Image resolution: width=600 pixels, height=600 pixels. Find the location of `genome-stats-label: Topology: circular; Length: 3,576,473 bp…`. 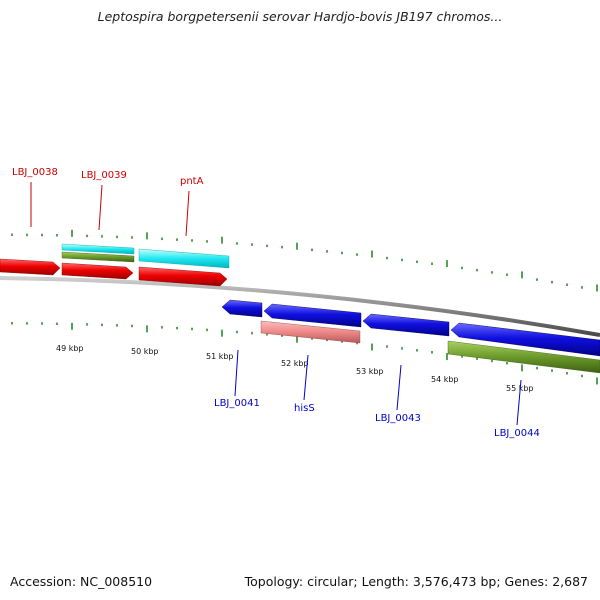

genome-stats-label: Topology: circular; Length: 3,576,473 bp… is located at coordinates (416, 581).